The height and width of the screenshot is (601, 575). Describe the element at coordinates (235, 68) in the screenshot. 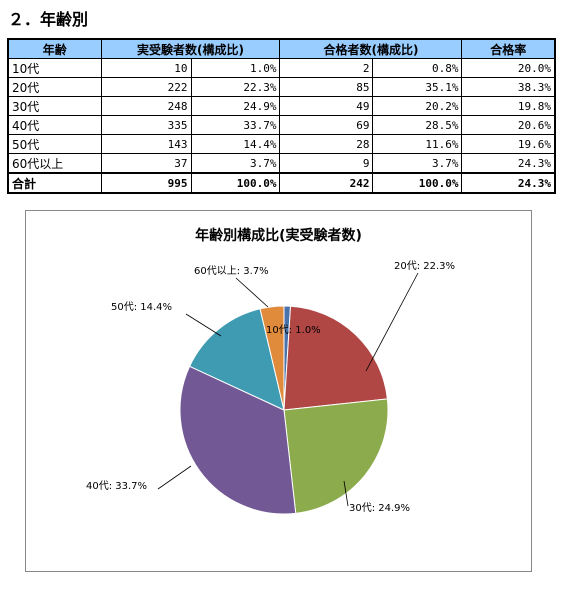

I see `row-examinees-pct: 1.0%` at that location.